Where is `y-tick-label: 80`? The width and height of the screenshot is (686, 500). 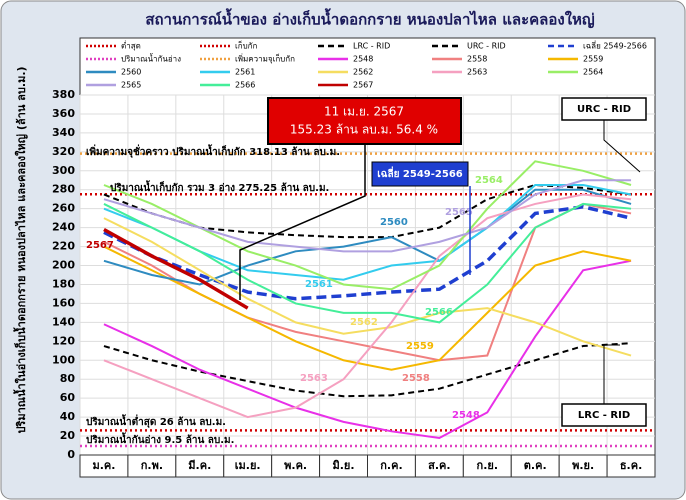
y-tick-label: 80 is located at coordinates (68, 378).